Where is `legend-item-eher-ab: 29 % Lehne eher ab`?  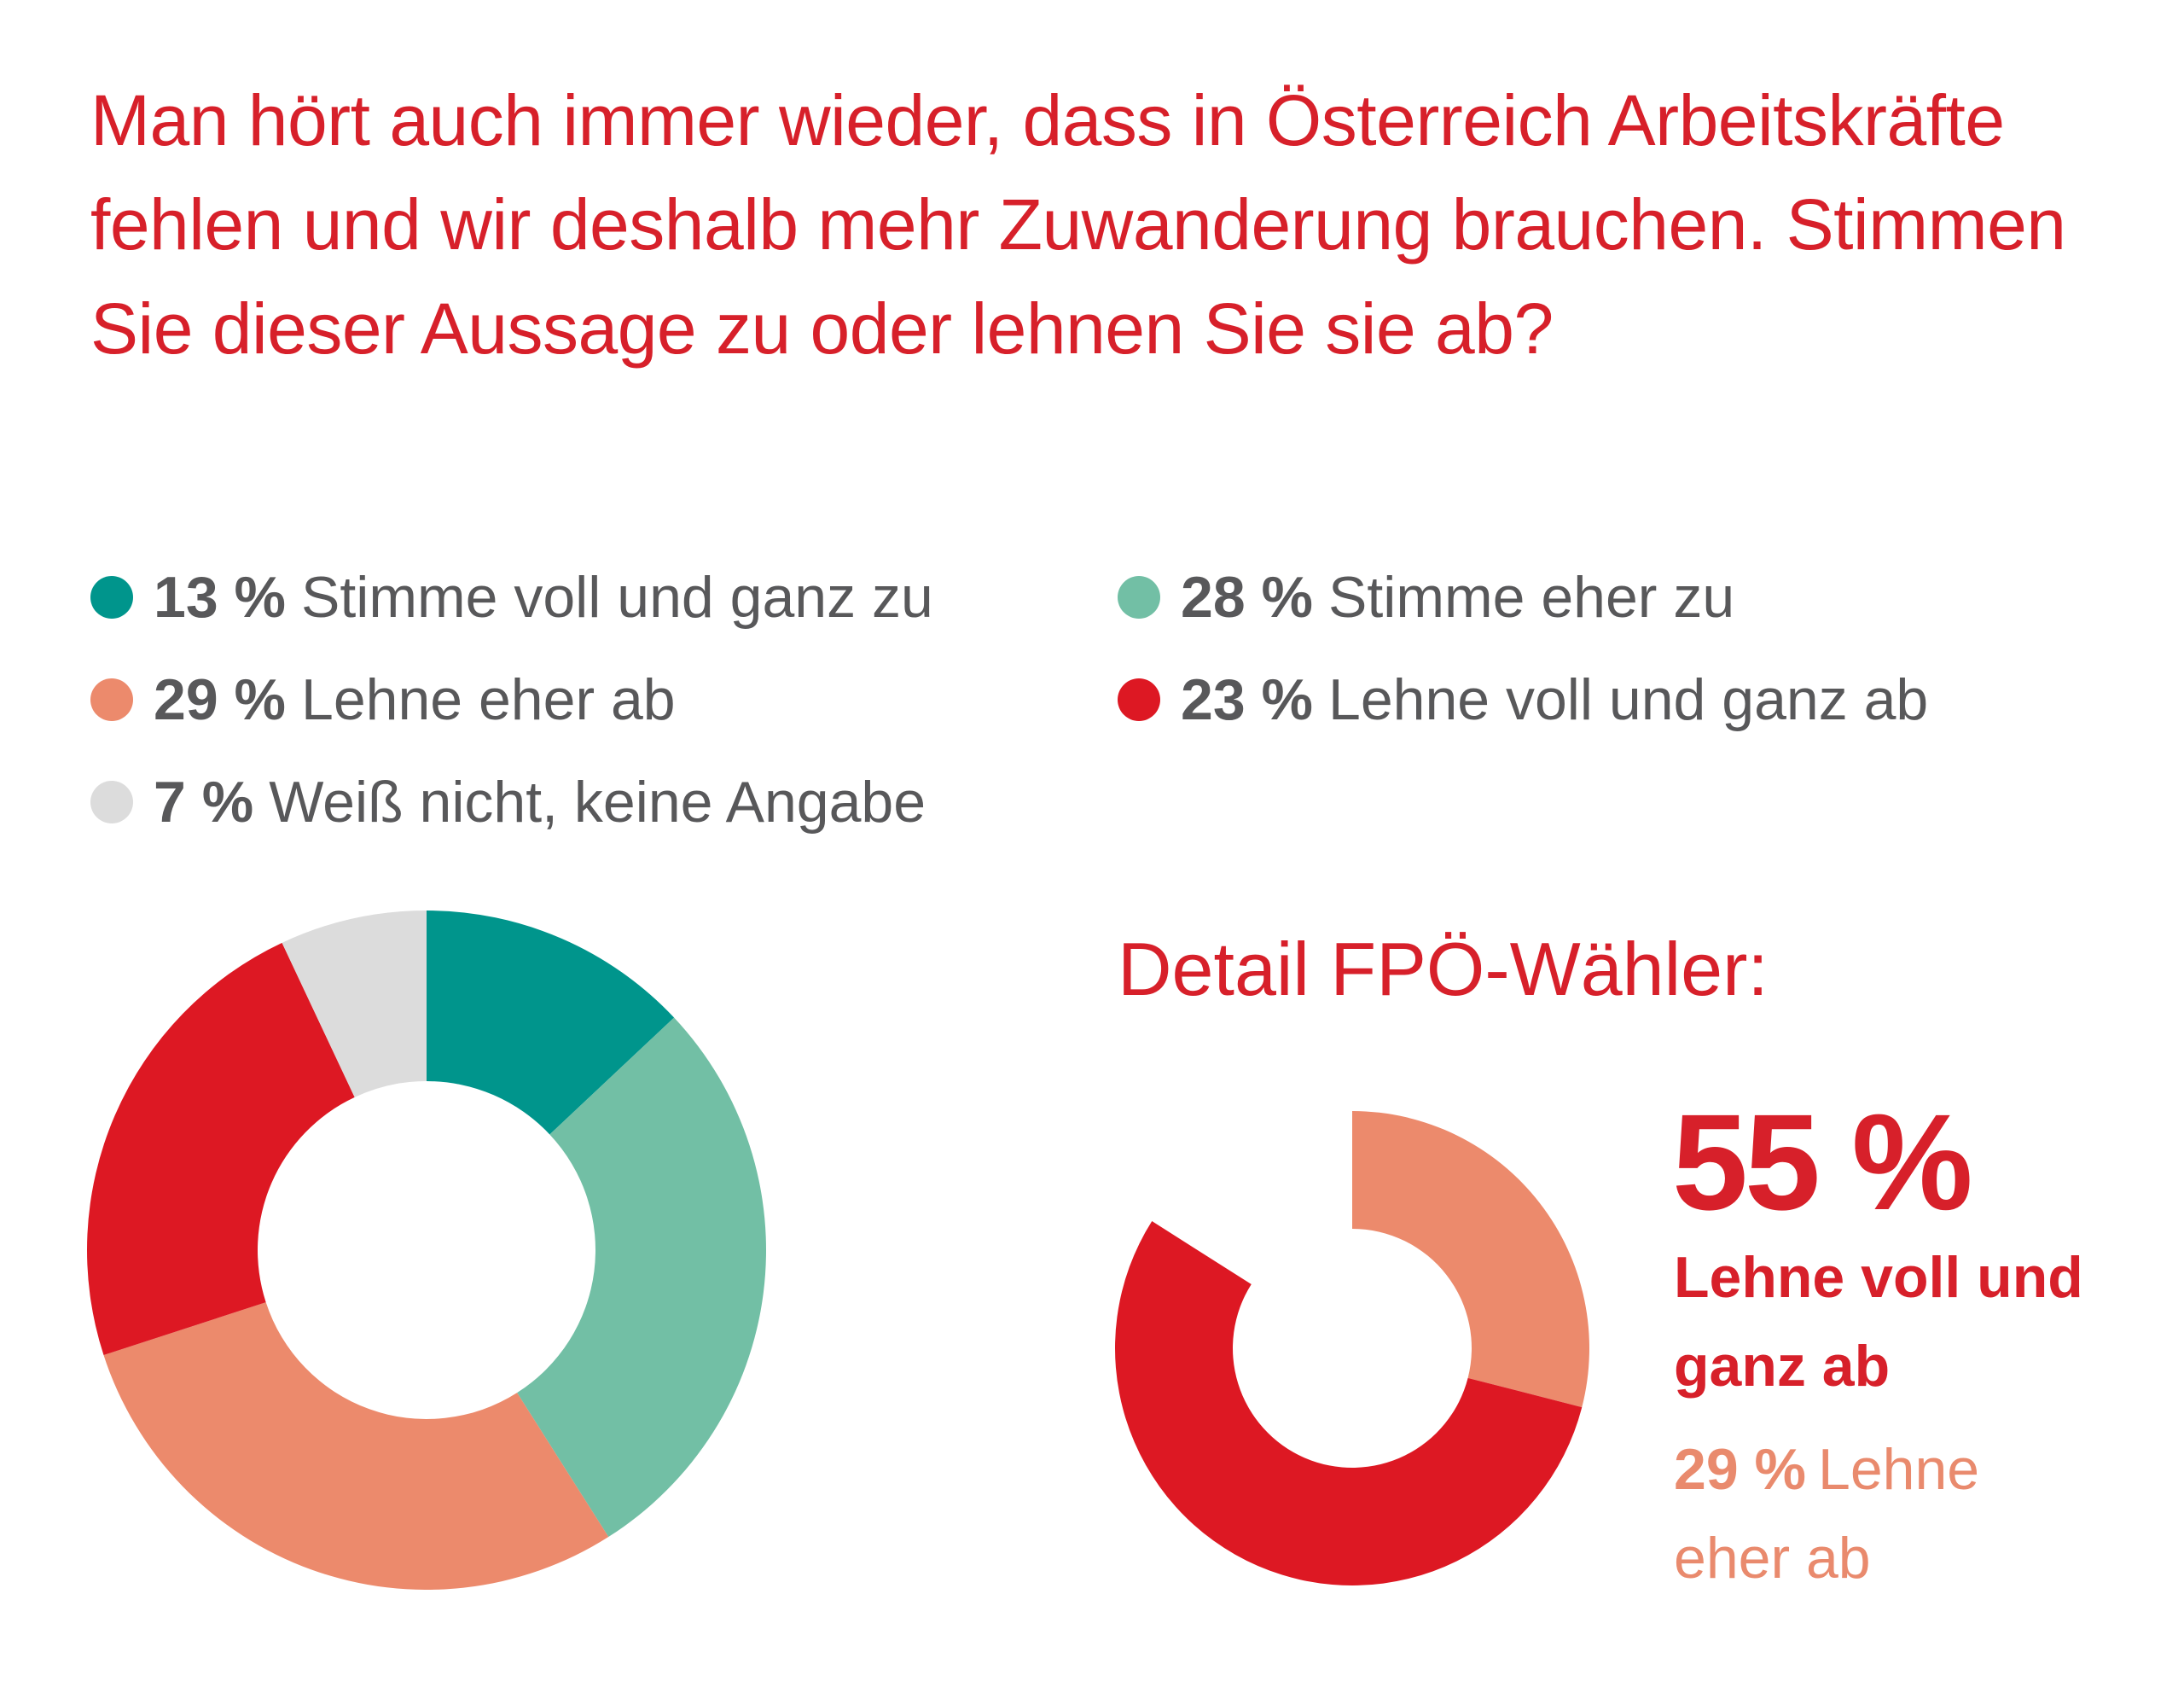 legend-item-eher-ab: 29 % Lehne eher ab is located at coordinates (383, 699).